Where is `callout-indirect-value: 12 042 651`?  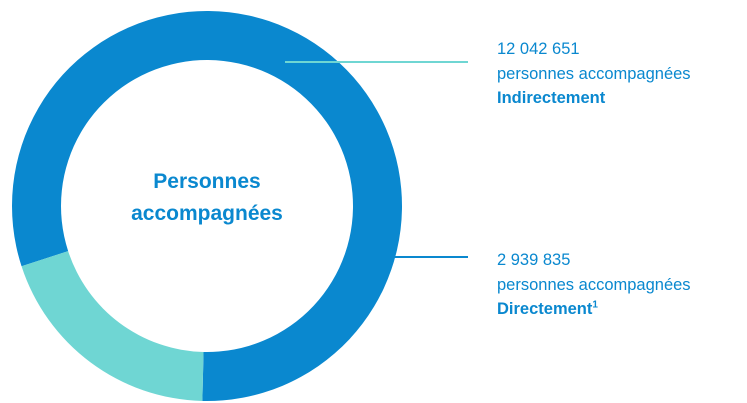 callout-indirect-value: 12 042 651 is located at coordinates (538, 49).